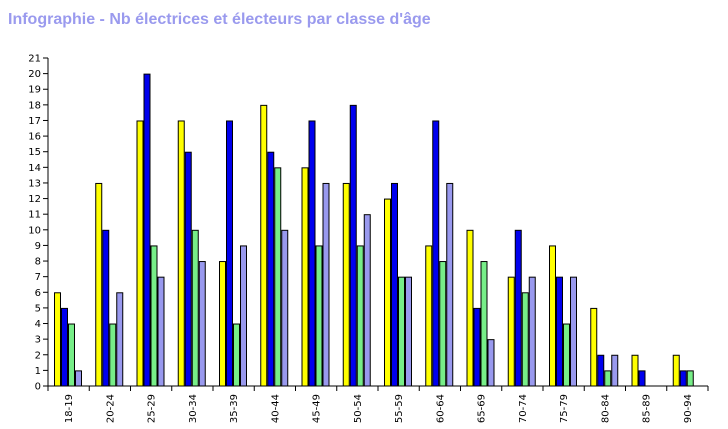  I want to click on y-tick-label: 16, so click(34, 137).